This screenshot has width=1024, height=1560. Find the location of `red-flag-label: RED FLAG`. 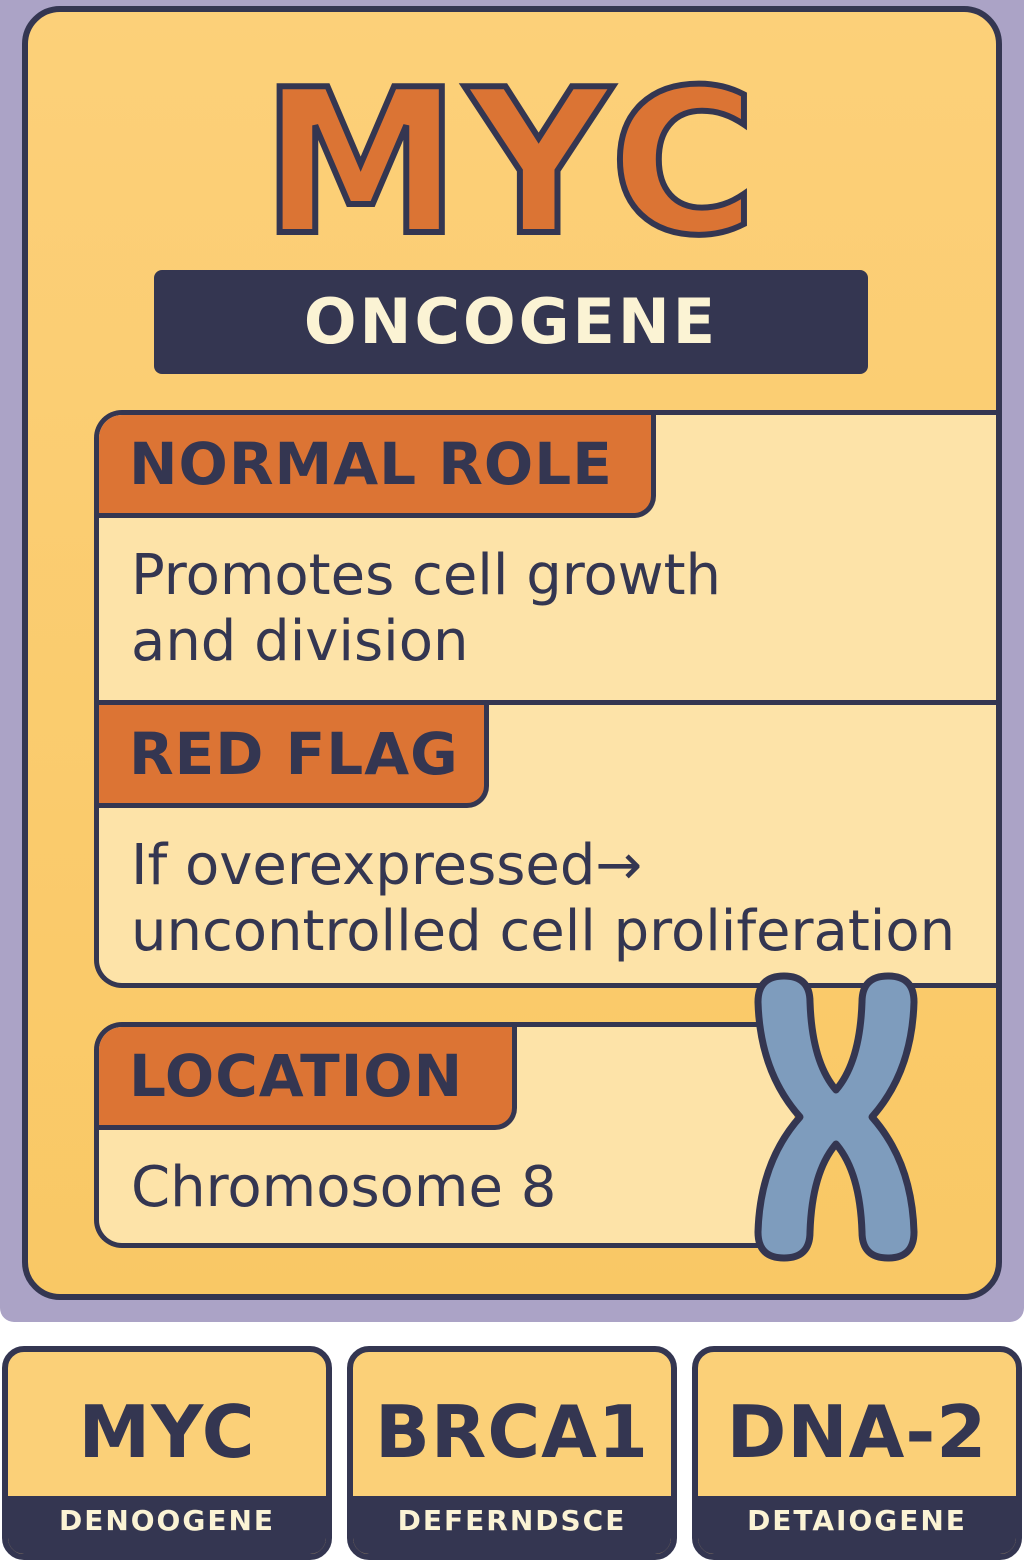

red-flag-label: RED FLAG is located at coordinates (294, 756).